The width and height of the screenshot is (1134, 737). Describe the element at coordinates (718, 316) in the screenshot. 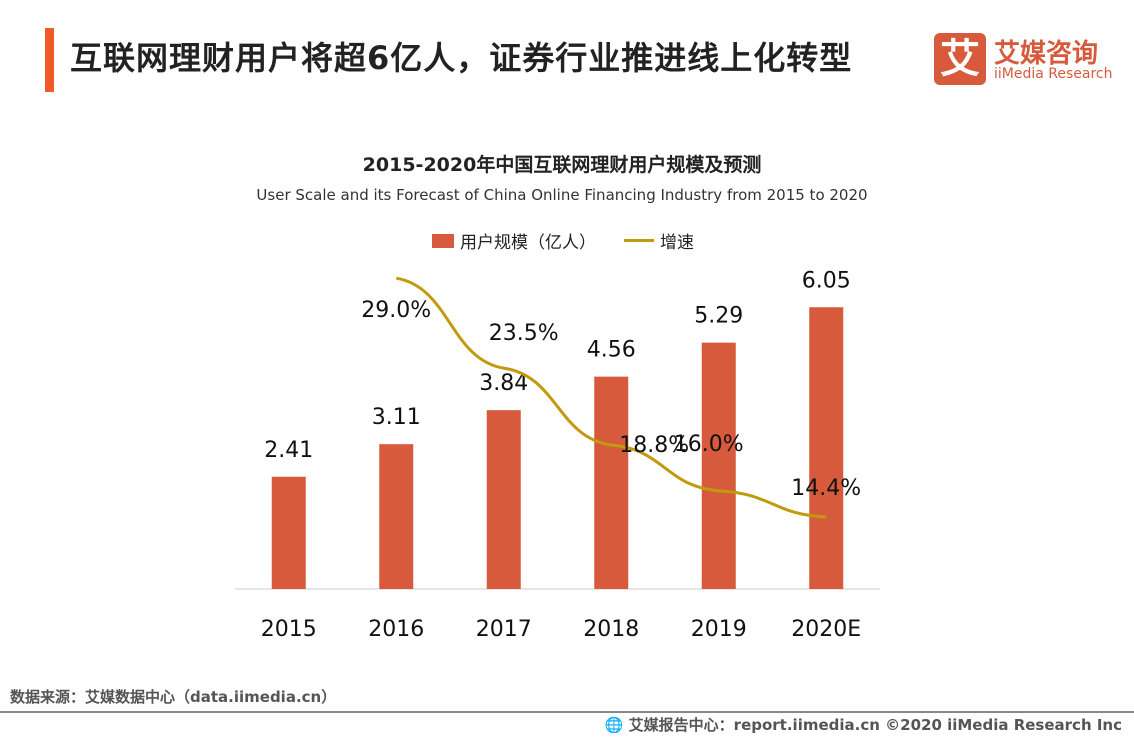

I see `bar-label: 5.29` at that location.